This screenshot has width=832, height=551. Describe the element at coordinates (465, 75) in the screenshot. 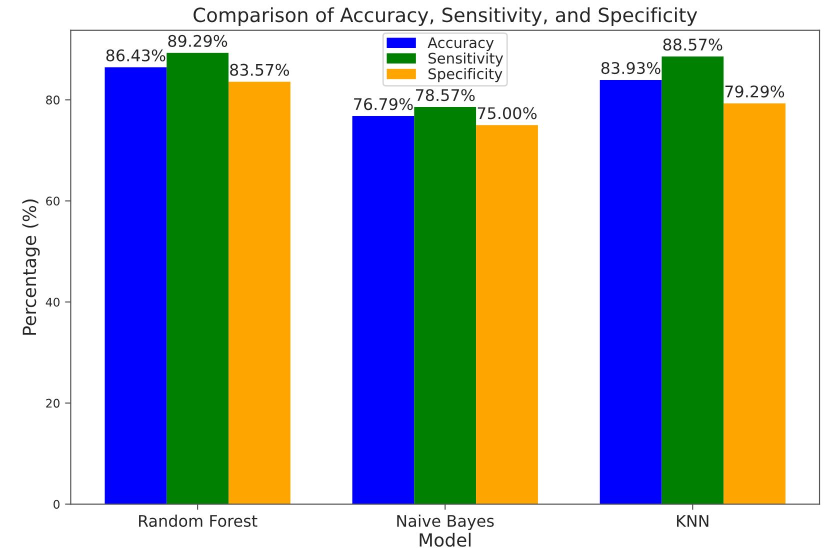

I see `legend-label: Specificity` at that location.